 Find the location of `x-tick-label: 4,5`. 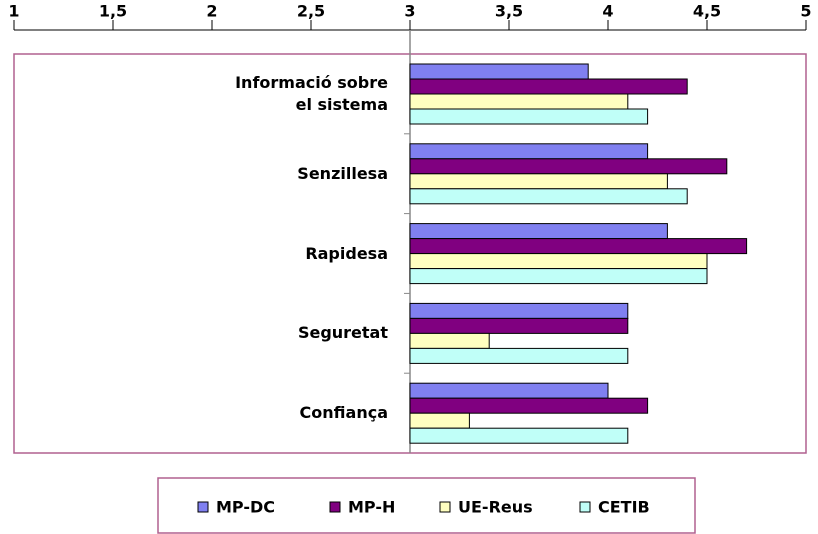

x-tick-label: 4,5 is located at coordinates (707, 11).